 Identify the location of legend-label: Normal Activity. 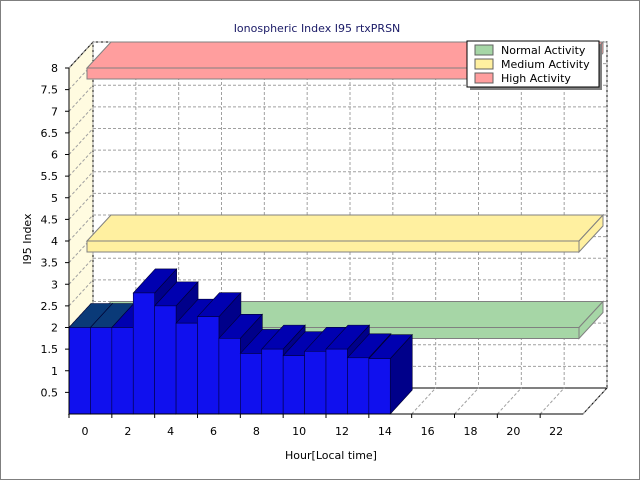
(543, 50).